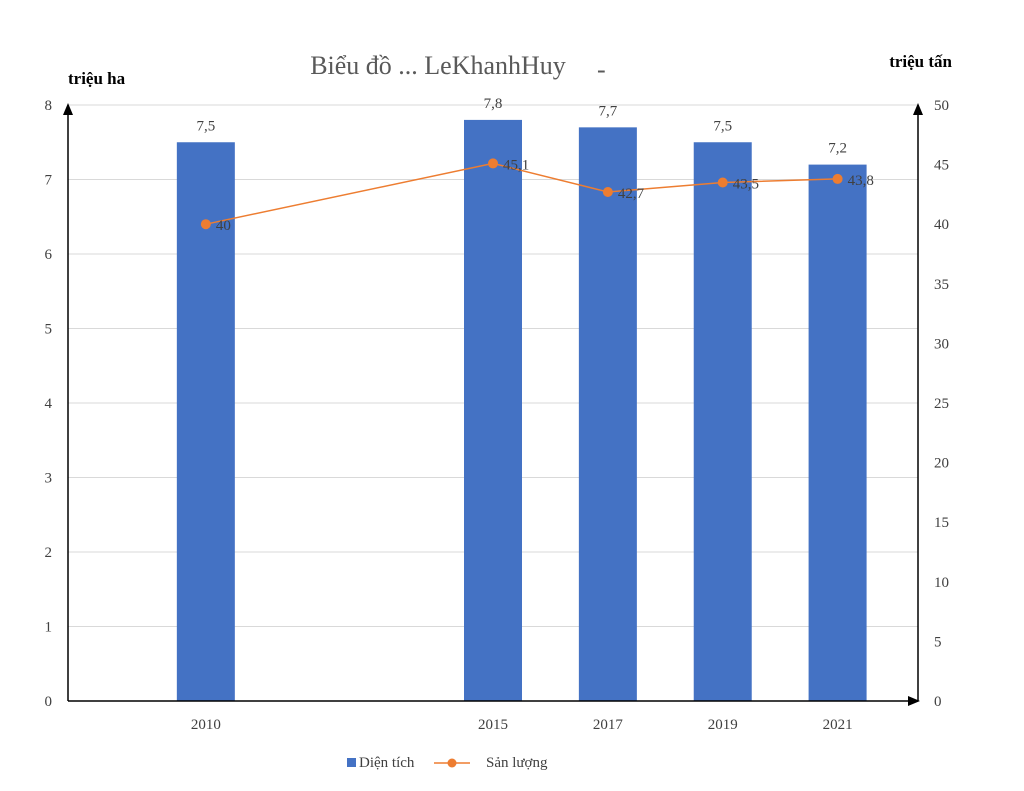  Describe the element at coordinates (223, 226) in the screenshot. I see `line-value-label: 40` at that location.